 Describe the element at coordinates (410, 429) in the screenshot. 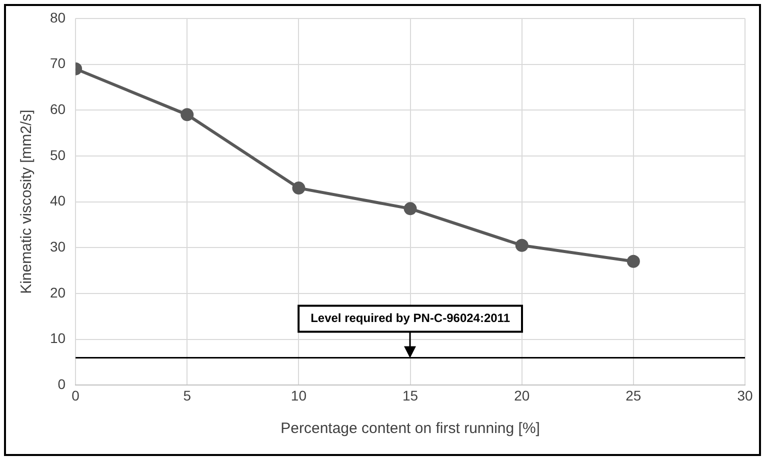

I see `x-axis-title: Percentage content on first running [%]` at that location.